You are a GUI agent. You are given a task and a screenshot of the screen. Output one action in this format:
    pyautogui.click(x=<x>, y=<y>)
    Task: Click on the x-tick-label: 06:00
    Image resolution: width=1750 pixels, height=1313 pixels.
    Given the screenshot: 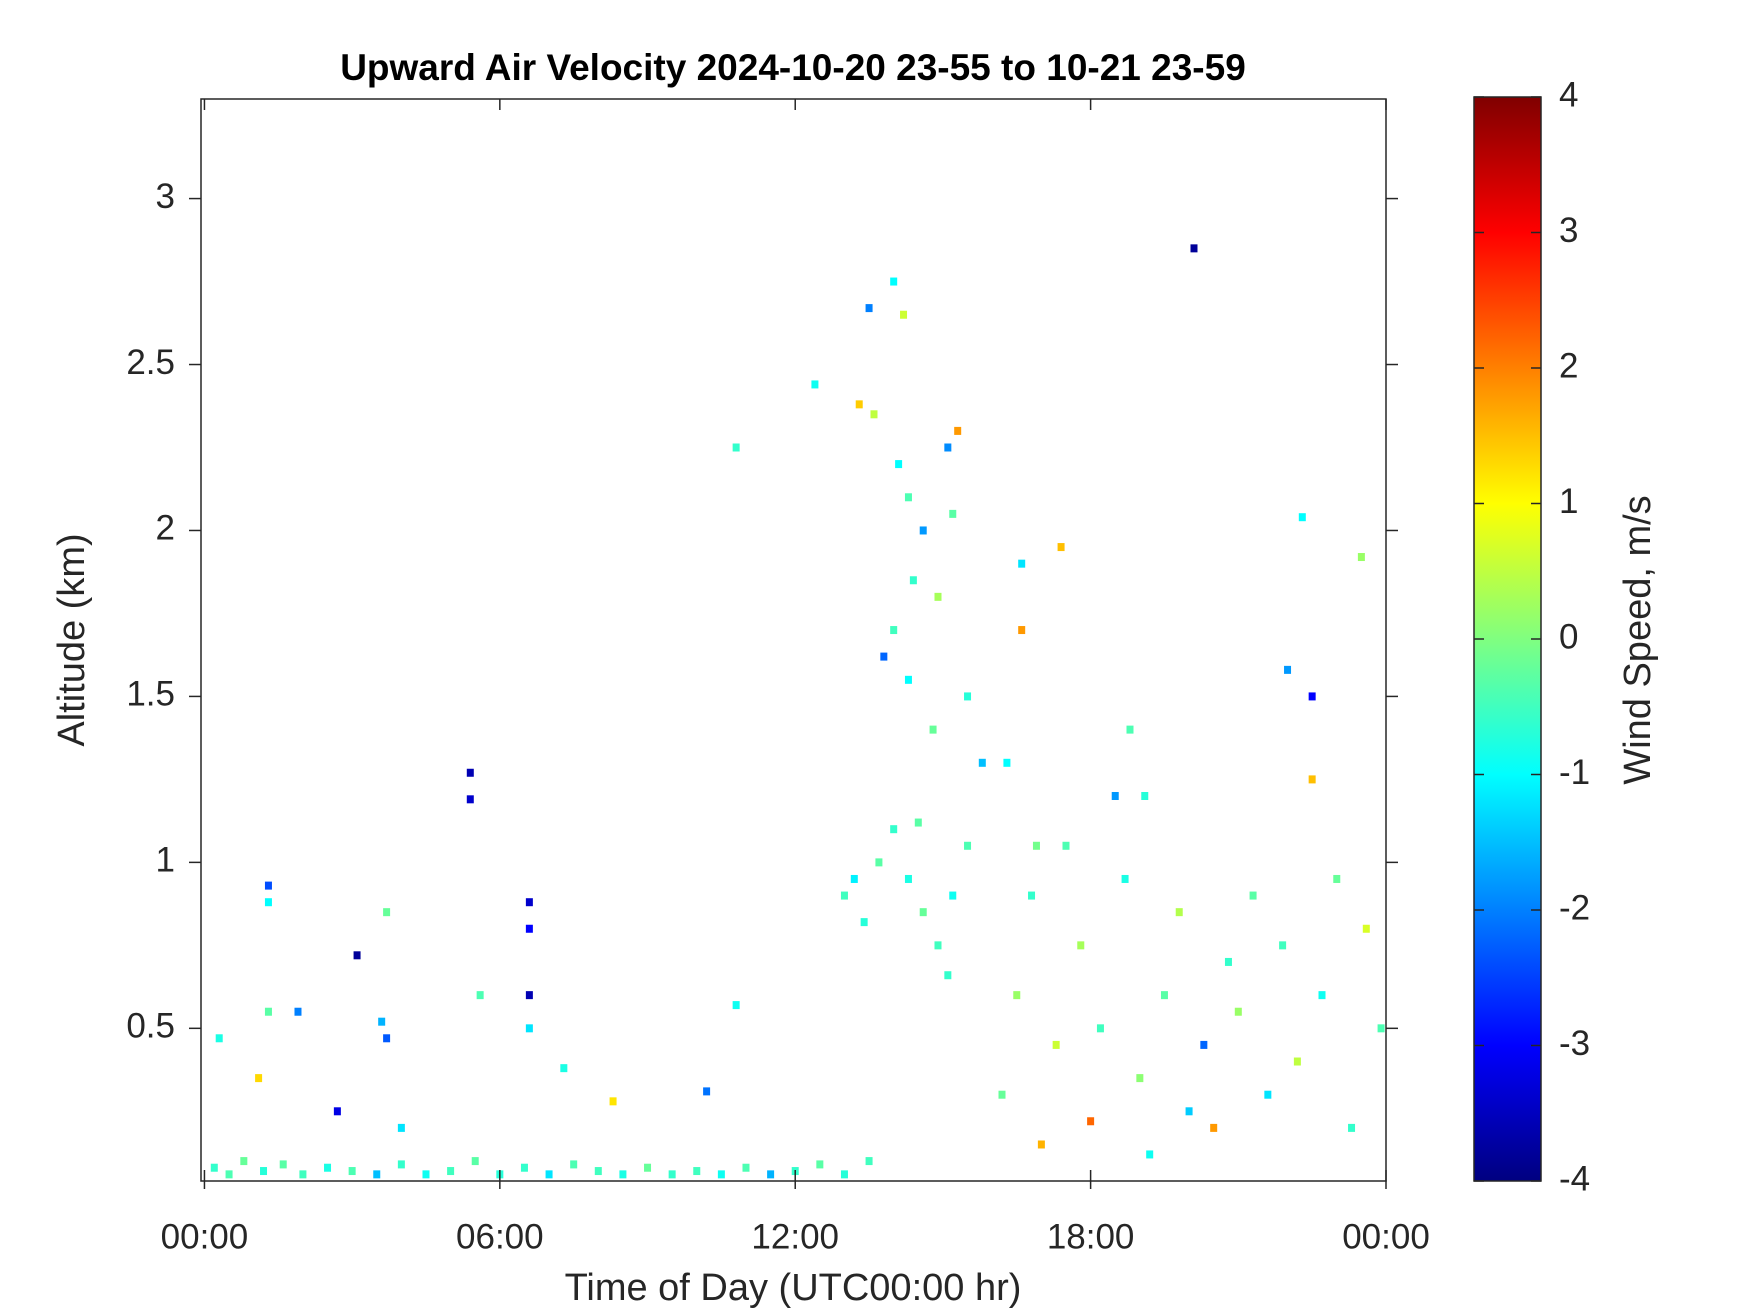 What is the action you would take?
    pyautogui.click(x=500, y=1236)
    